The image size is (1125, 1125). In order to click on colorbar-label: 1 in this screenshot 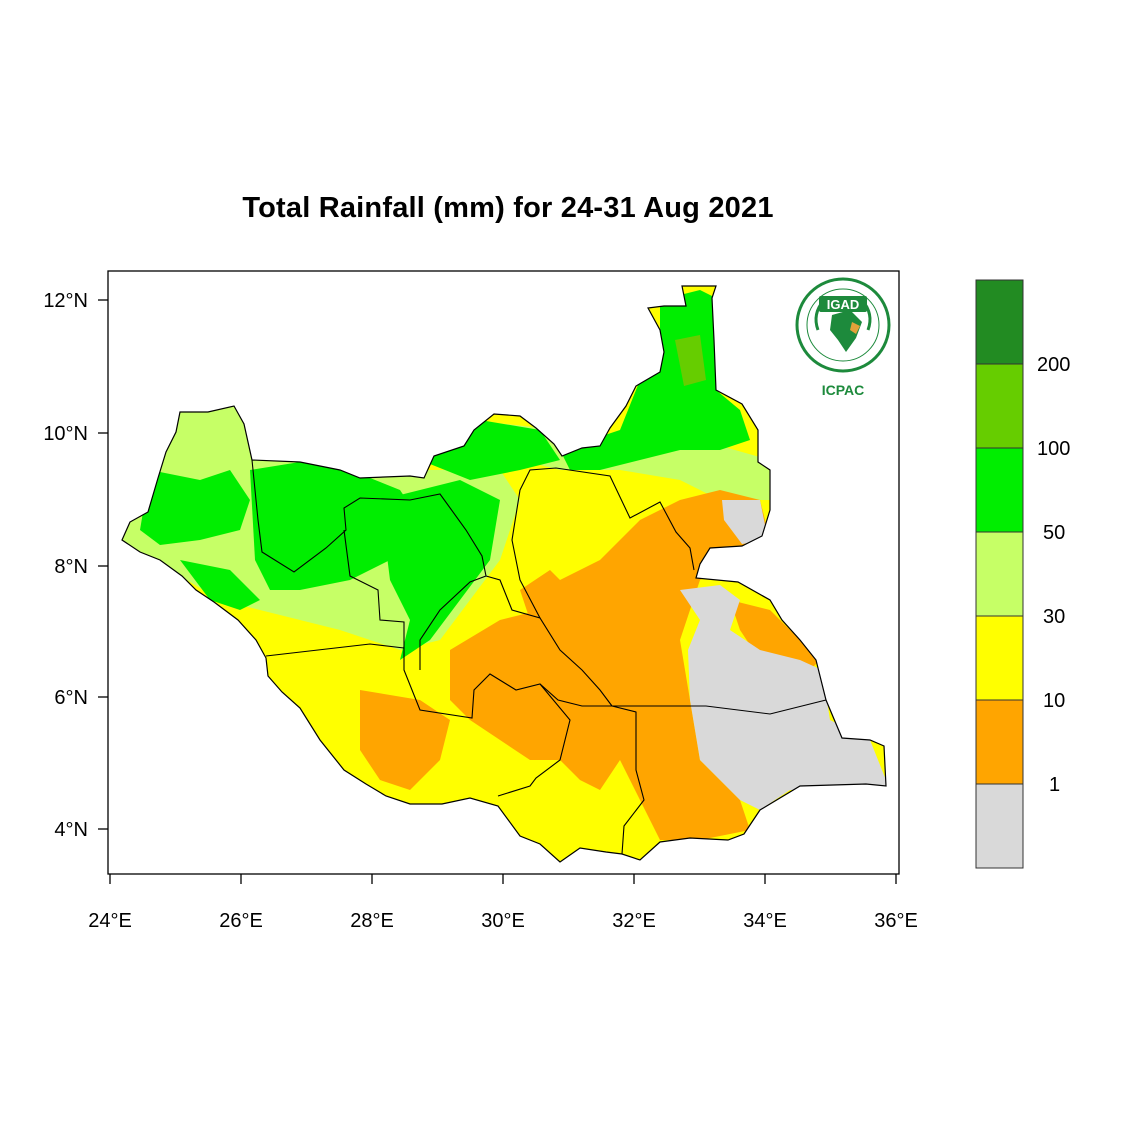, I will do `click(1054, 785)`.